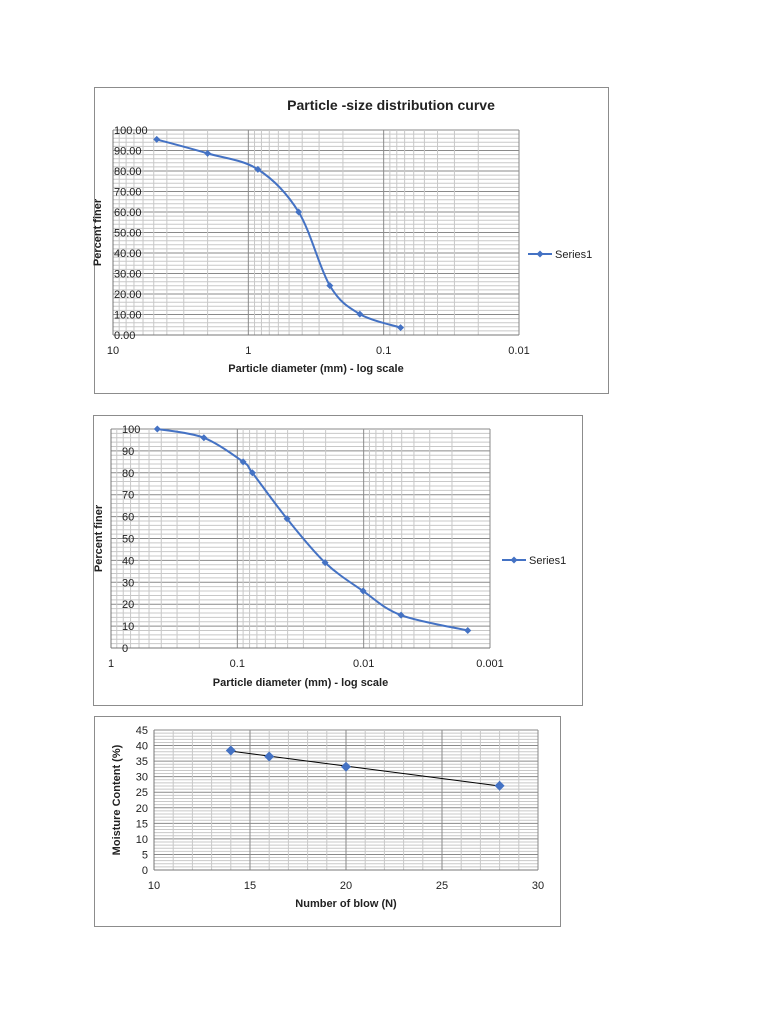 The width and height of the screenshot is (768, 1024). Describe the element at coordinates (128, 496) in the screenshot. I see `y-tick-label: 70` at that location.